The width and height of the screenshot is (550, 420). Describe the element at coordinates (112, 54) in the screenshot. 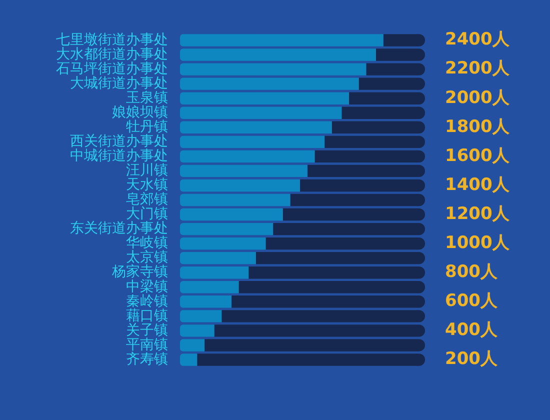

I see `y-tick-label: 大水都街道办事处` at that location.